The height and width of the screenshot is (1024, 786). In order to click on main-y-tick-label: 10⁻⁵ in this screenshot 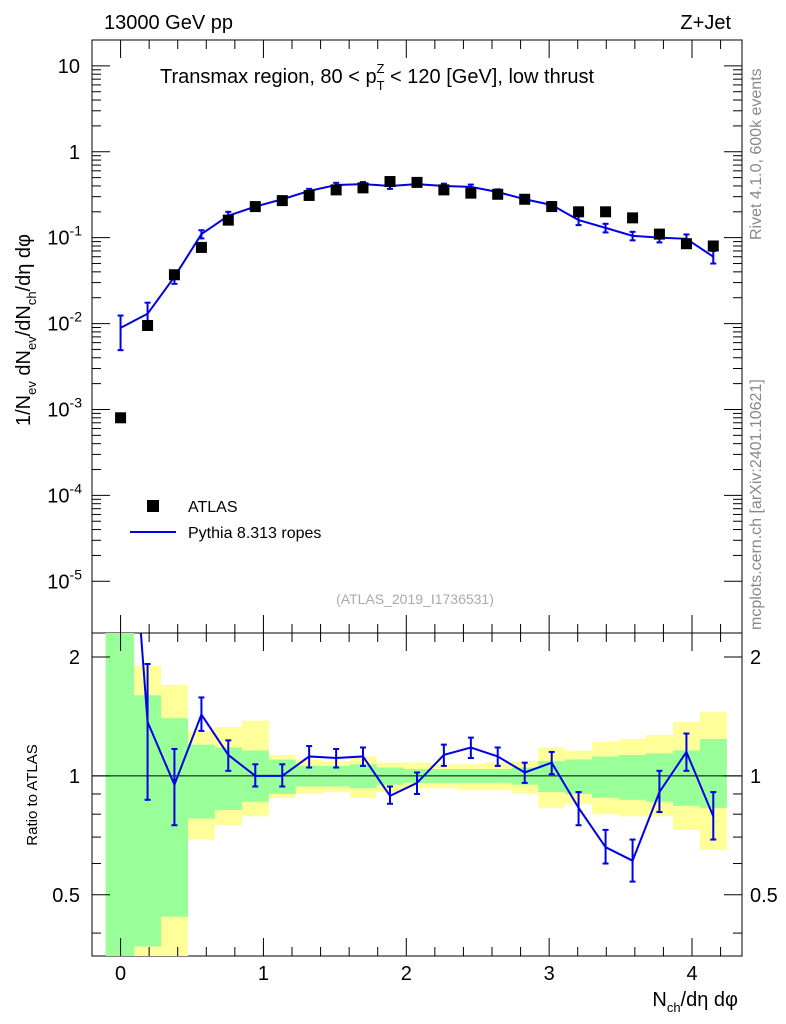, I will do `click(64, 579)`.